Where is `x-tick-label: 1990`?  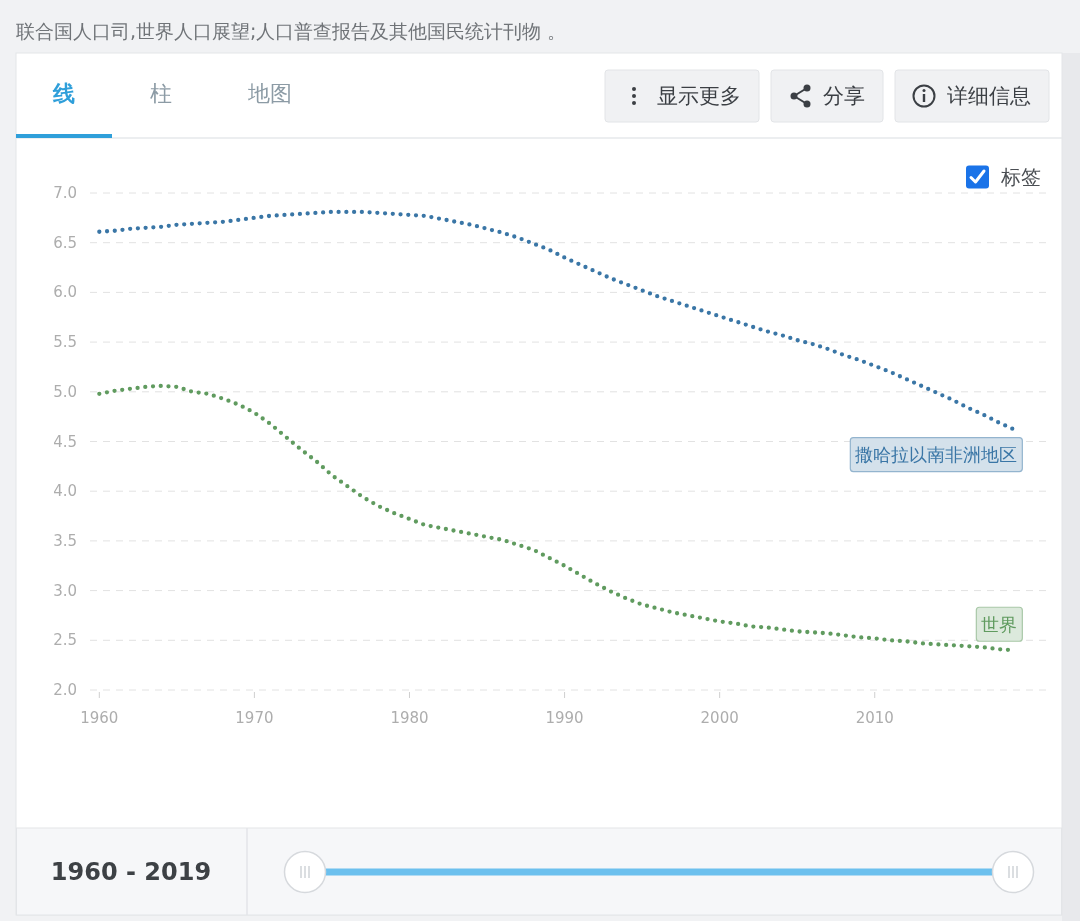 x-tick-label: 1990 is located at coordinates (564, 718).